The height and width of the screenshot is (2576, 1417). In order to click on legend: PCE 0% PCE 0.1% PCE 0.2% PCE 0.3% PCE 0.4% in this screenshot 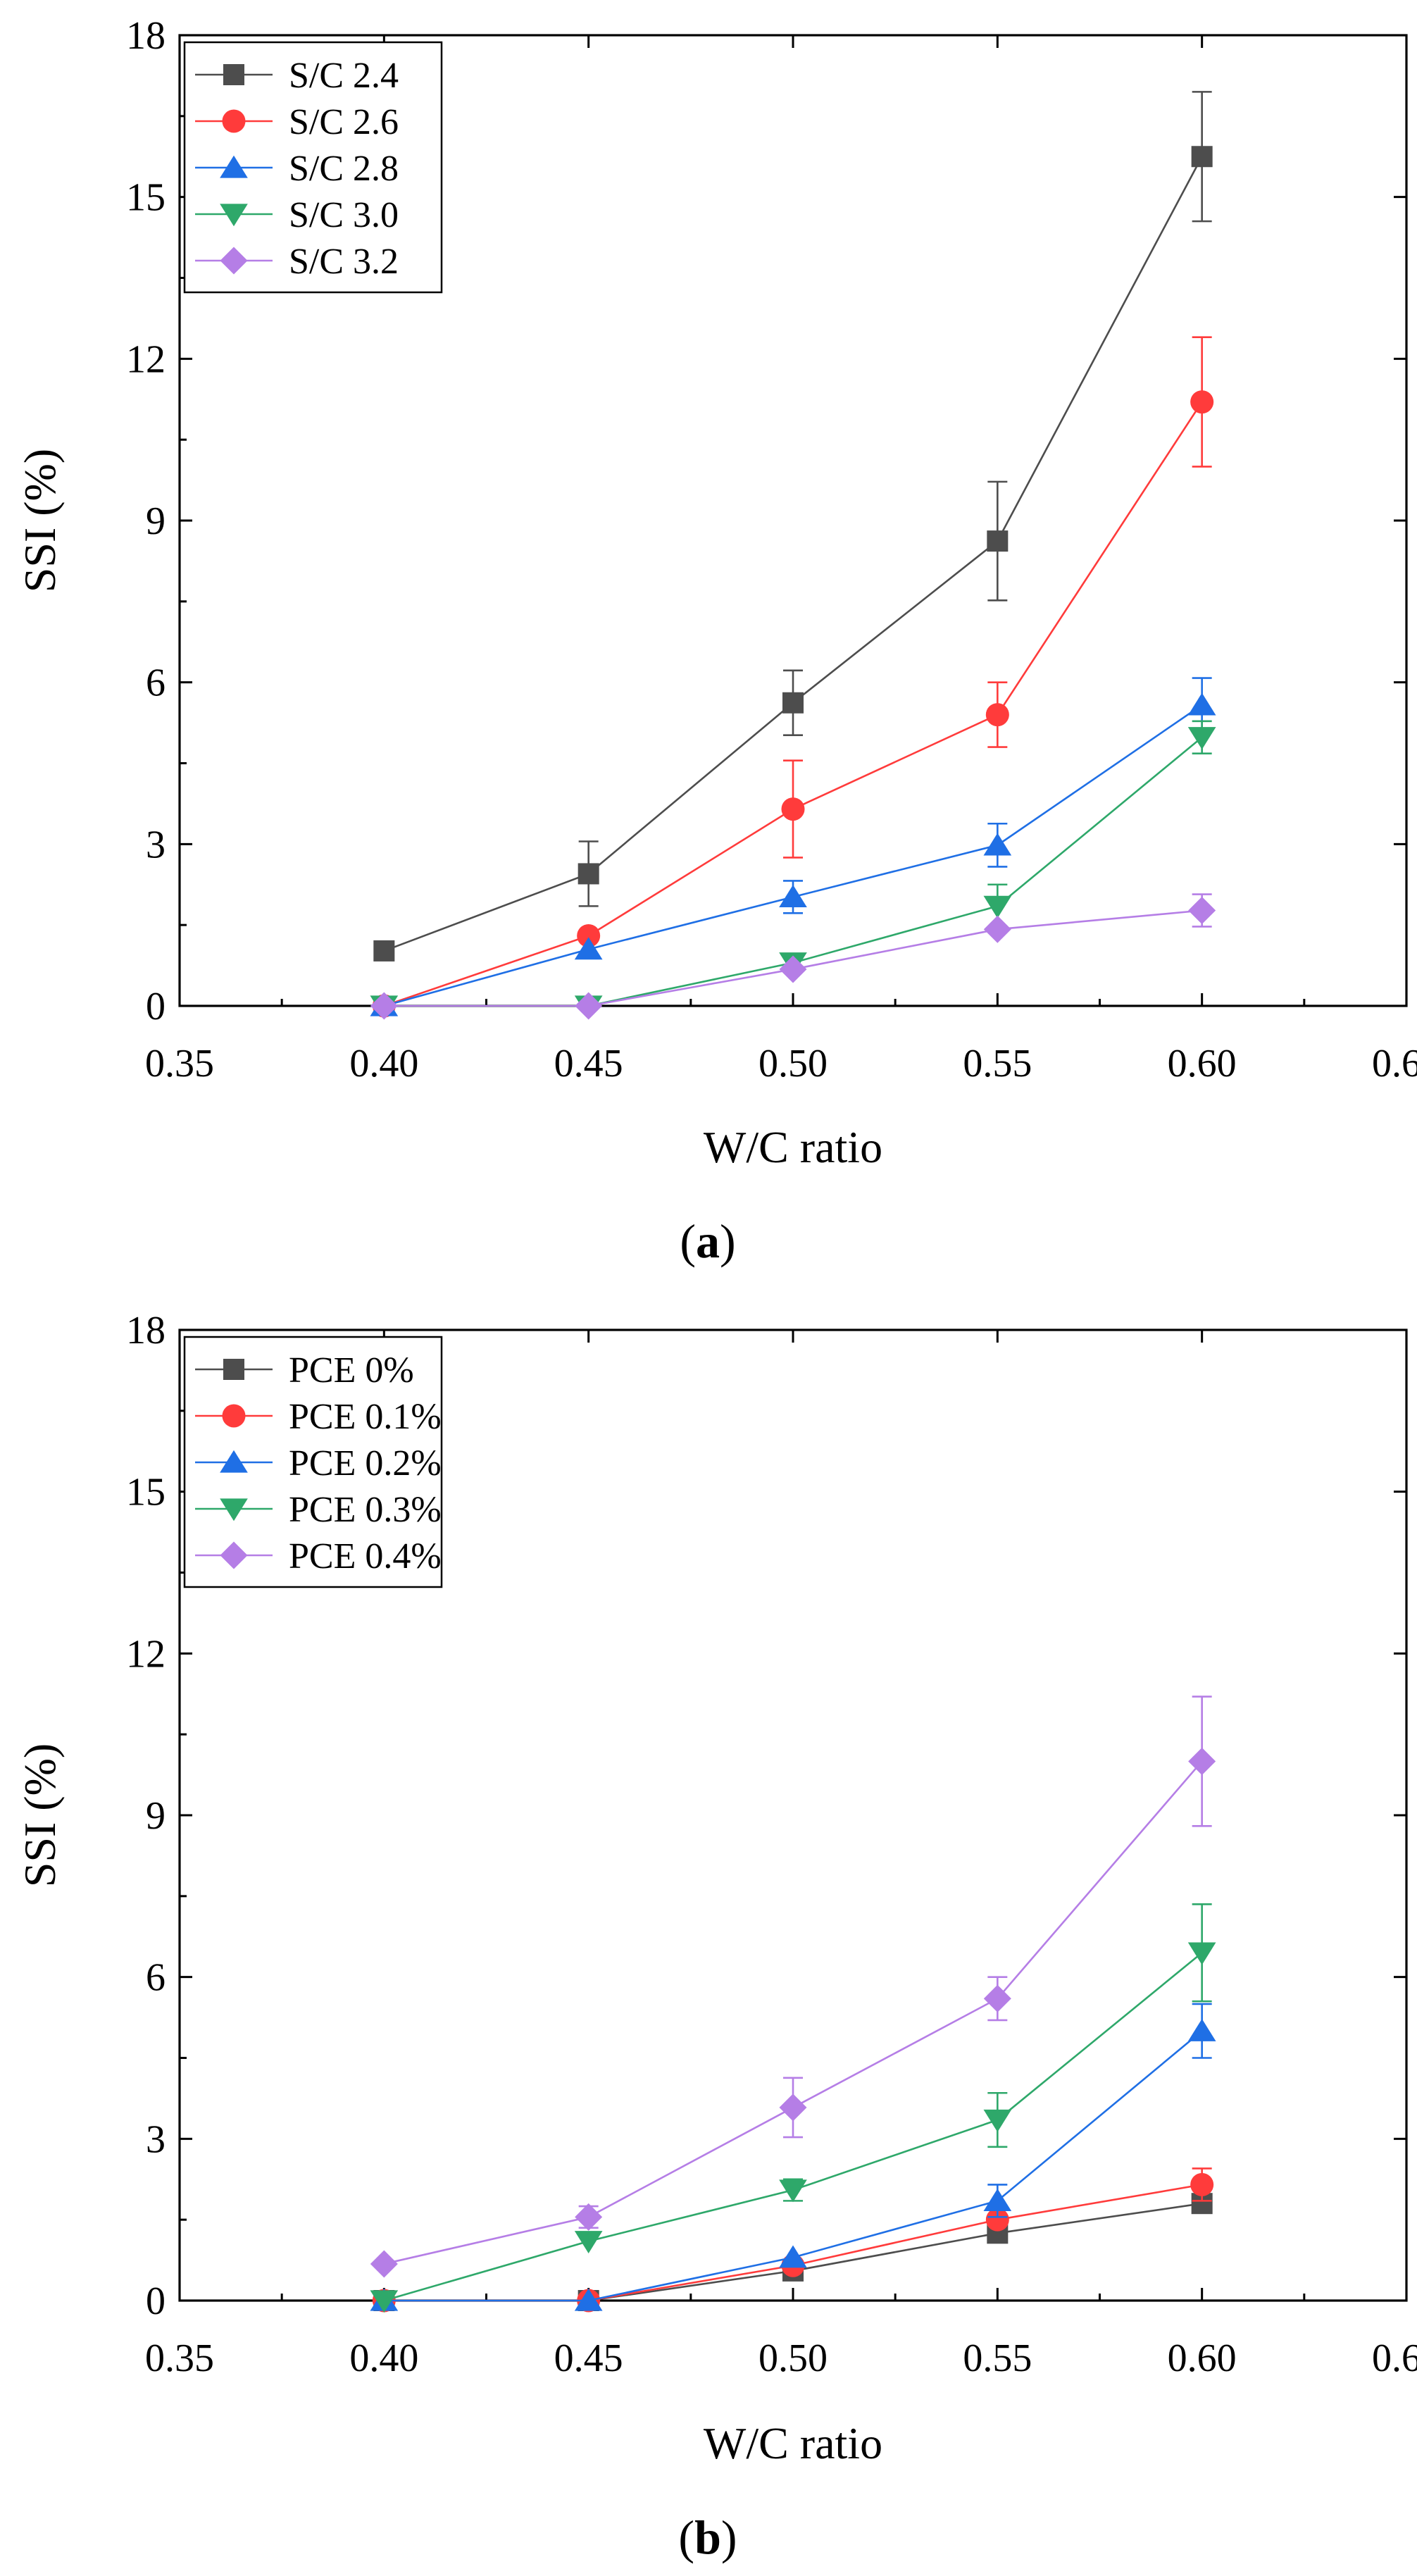, I will do `click(313, 1462)`.